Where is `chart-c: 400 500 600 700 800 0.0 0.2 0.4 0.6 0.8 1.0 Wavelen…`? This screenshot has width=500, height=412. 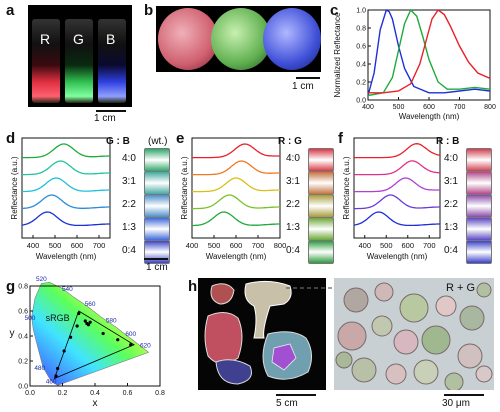
chart-c: 400 500 600 700 800 0.0 0.2 0.4 0.6 0.8 1.0 Wavelen… is located at coordinates (414, 65).